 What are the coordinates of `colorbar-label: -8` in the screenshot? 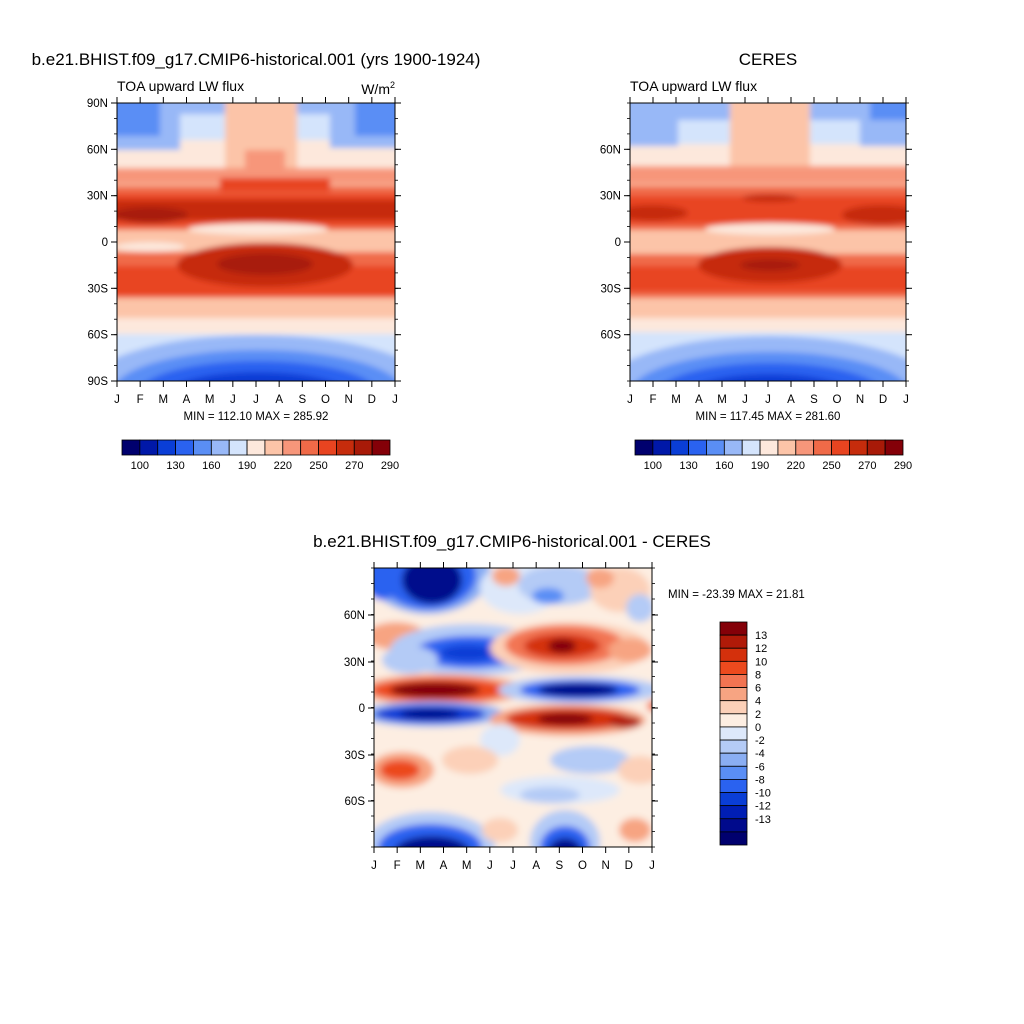 It's located at (760, 780).